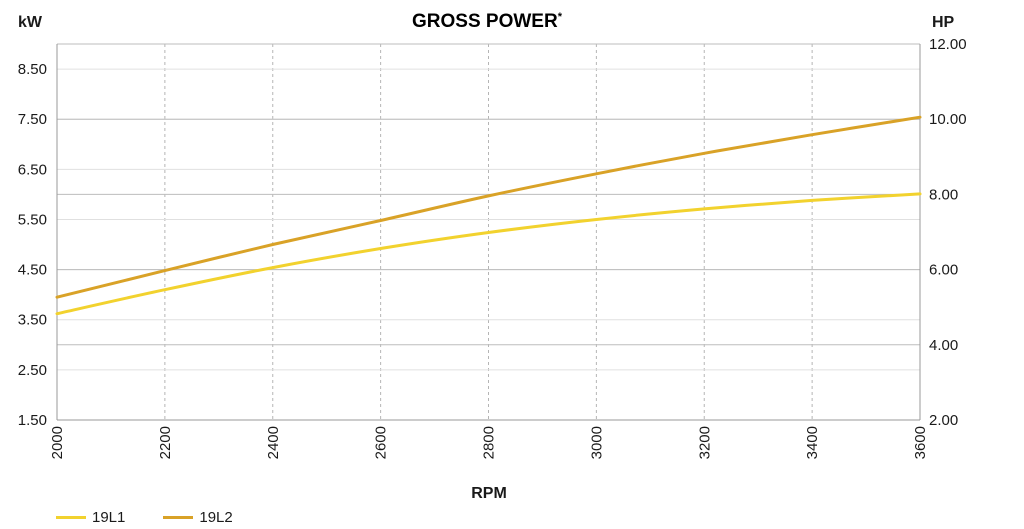  I want to click on legend-swatch-19l1, so click(71, 517).